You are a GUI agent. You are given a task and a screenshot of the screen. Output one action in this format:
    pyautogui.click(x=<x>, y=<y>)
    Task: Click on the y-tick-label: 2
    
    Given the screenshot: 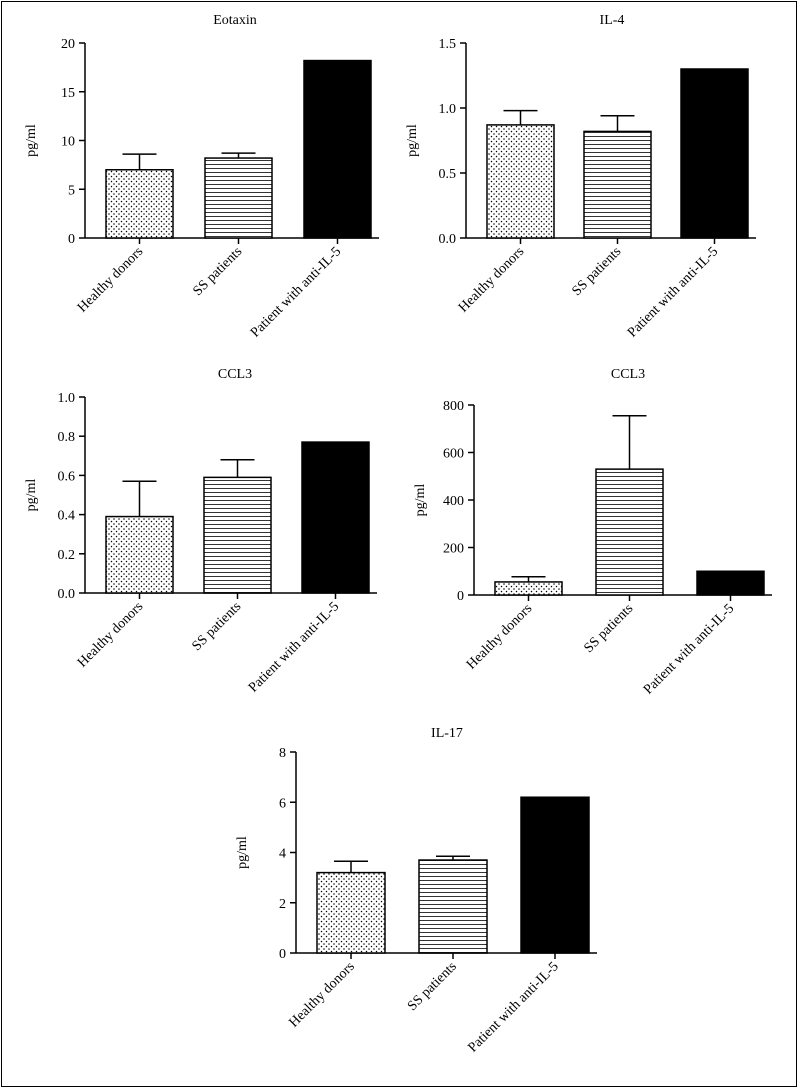 What is the action you would take?
    pyautogui.click(x=282, y=904)
    